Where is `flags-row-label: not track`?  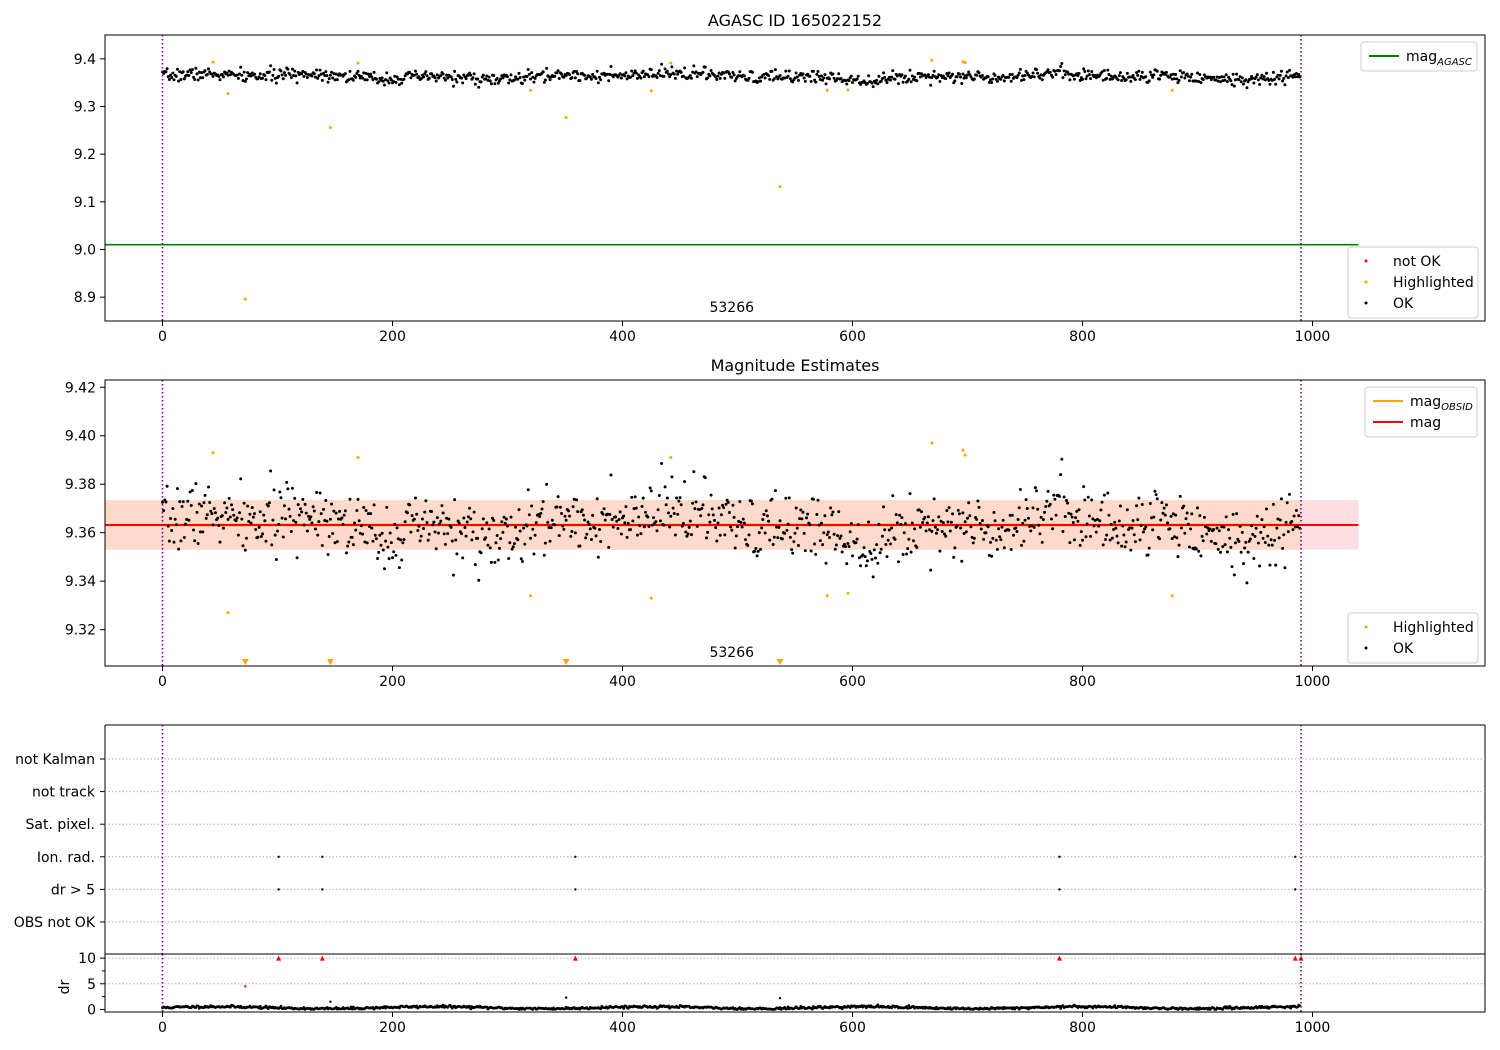
flags-row-label: not track is located at coordinates (64, 793).